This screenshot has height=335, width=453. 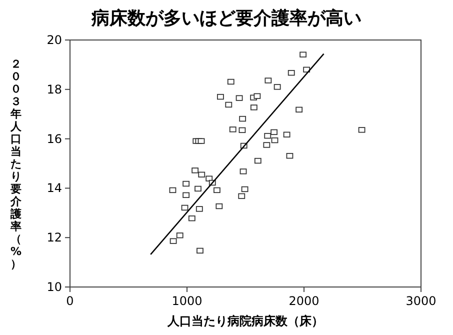 I want to click on x-tick-label: 3000, so click(x=421, y=301).